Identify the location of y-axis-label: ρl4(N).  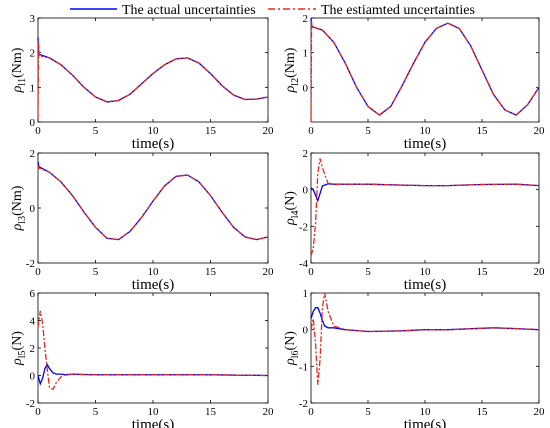
(292, 208).